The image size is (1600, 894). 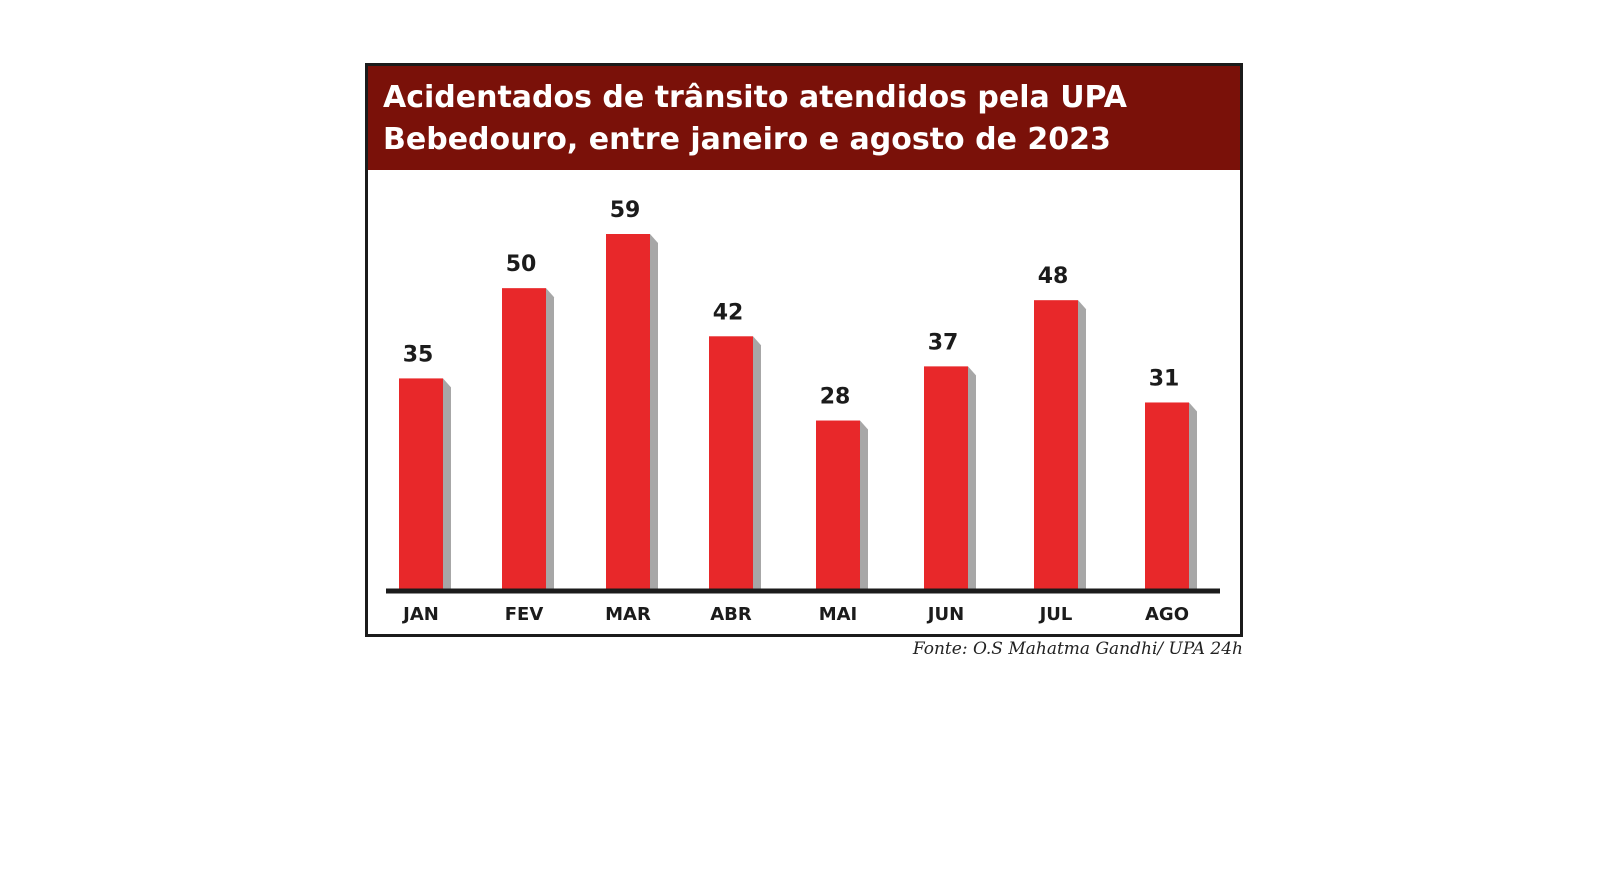 What do you see at coordinates (945, 614) in the screenshot?
I see `category-label-jun: JUN` at bounding box center [945, 614].